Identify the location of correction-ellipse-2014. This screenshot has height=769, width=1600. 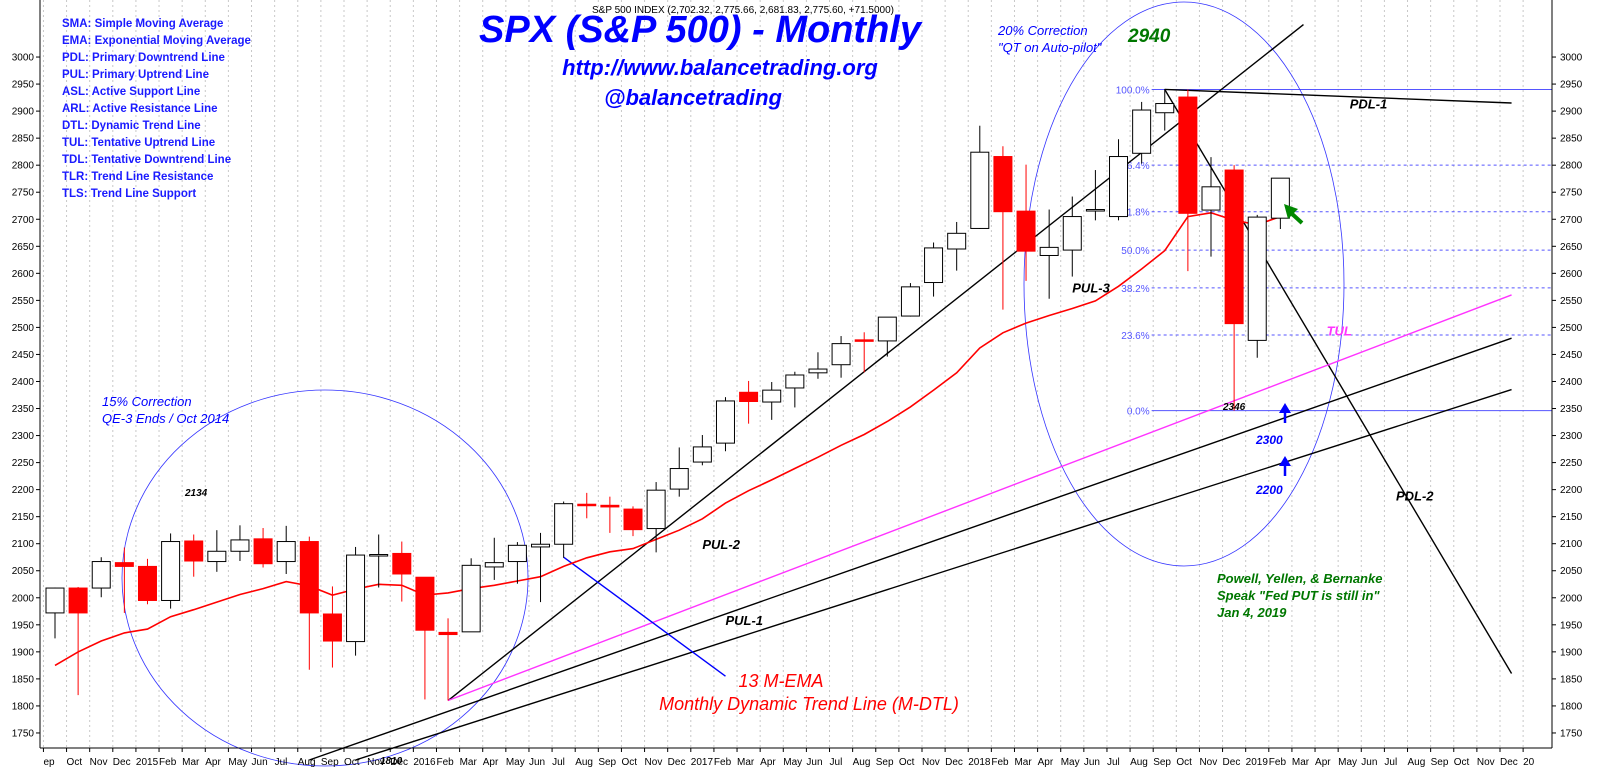
(325, 578).